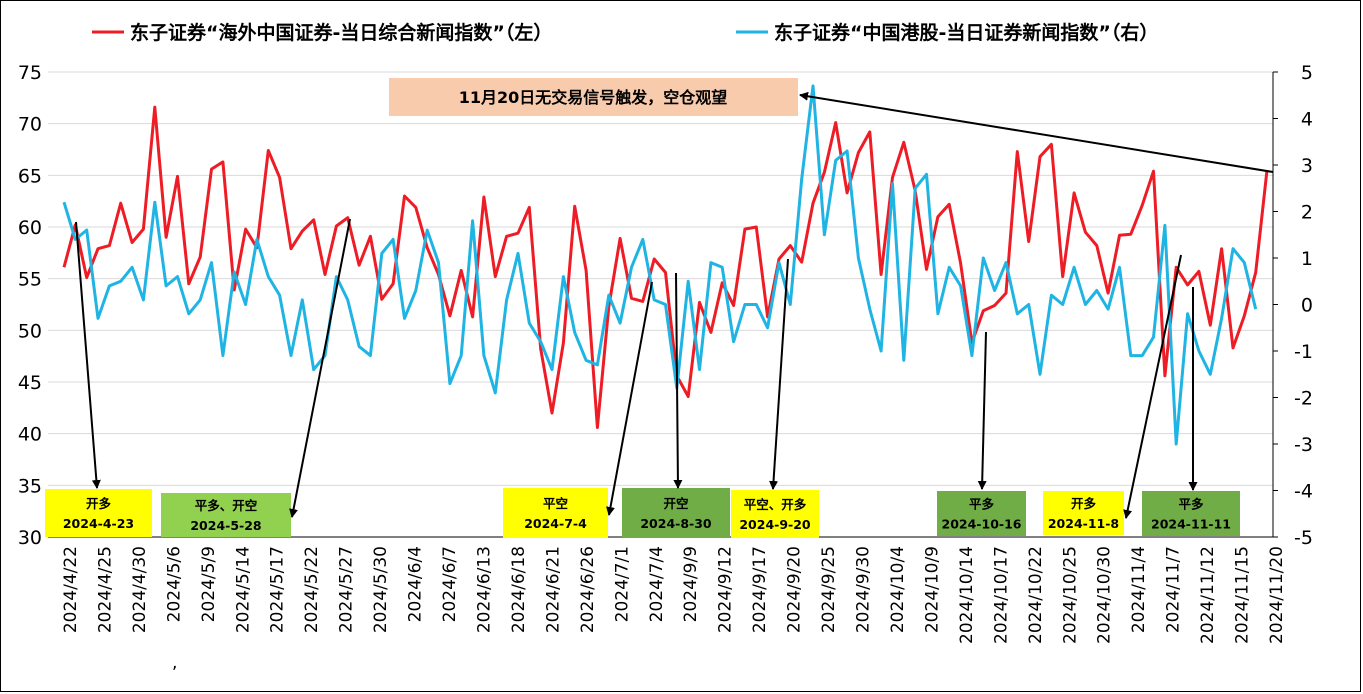 This screenshot has width=1363, height=694. What do you see at coordinates (932, 589) in the screenshot?
I see `x-tick-label: 2024/10/9` at bounding box center [932, 589].